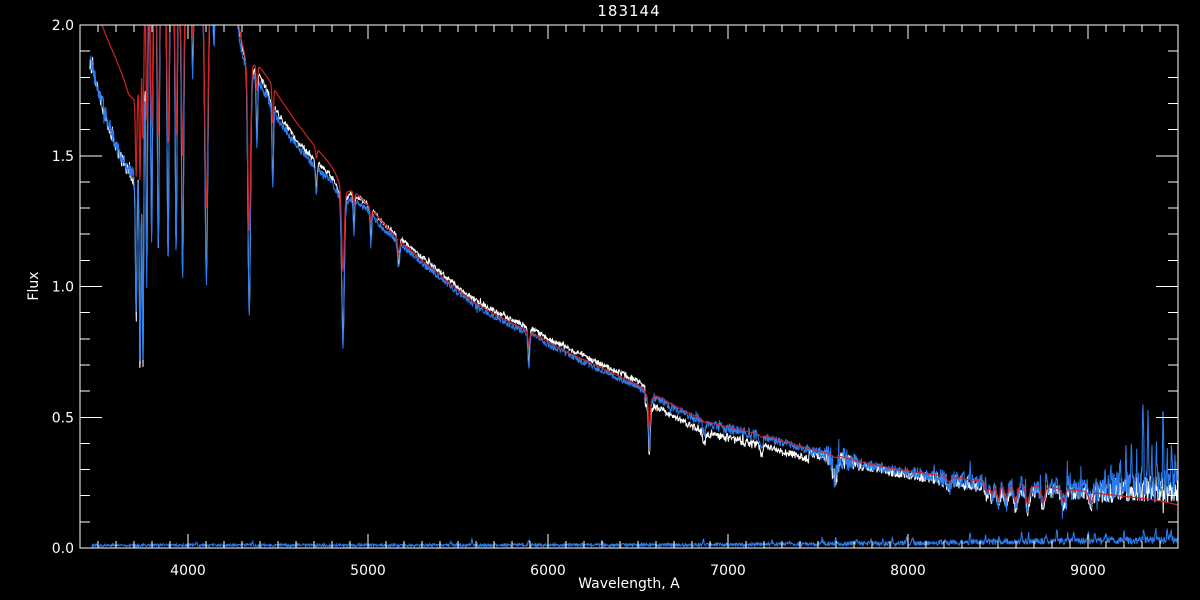  What do you see at coordinates (634, 538) in the screenshot?
I see `error-spectrum-curve` at bounding box center [634, 538].